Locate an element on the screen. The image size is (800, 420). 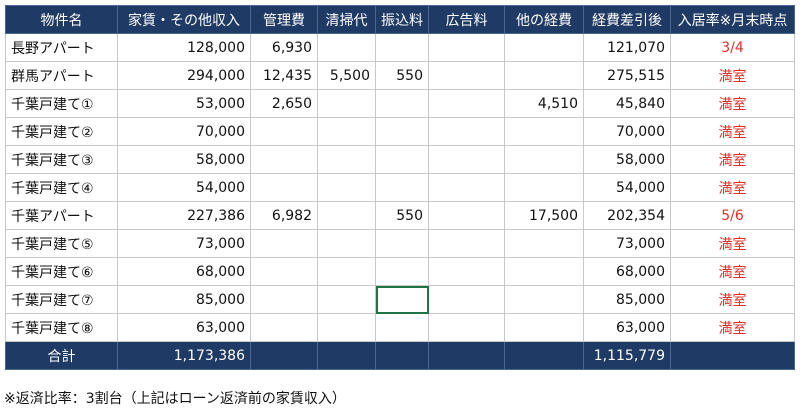
management-fee-cell: 12,435 is located at coordinates (284, 75).